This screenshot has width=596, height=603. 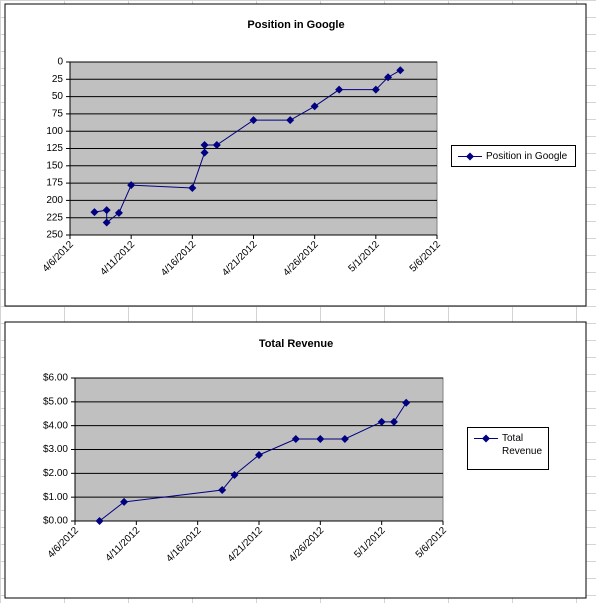 What do you see at coordinates (58, 79) in the screenshot?
I see `y-tick-label: 25` at bounding box center [58, 79].